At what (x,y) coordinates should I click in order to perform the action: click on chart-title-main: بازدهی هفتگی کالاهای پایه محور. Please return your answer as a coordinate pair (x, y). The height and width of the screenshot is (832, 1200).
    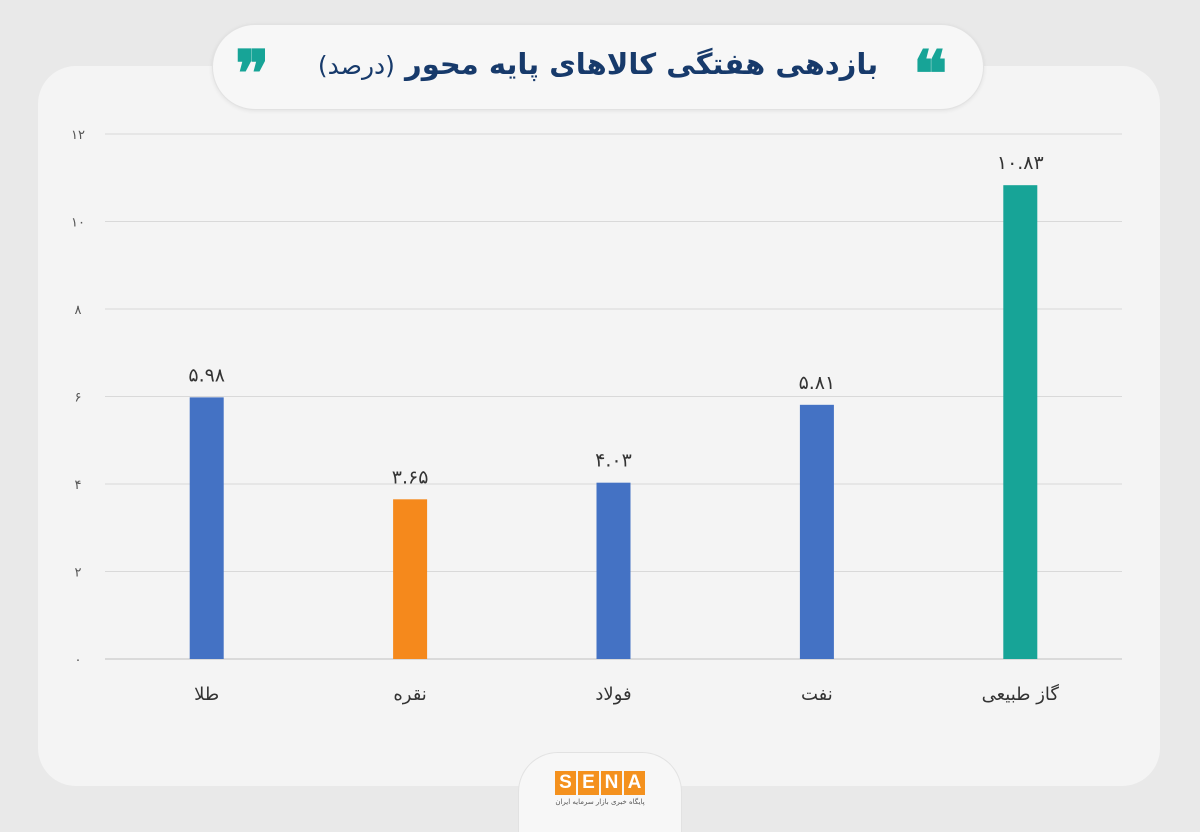
    Looking at the image, I should click on (642, 64).